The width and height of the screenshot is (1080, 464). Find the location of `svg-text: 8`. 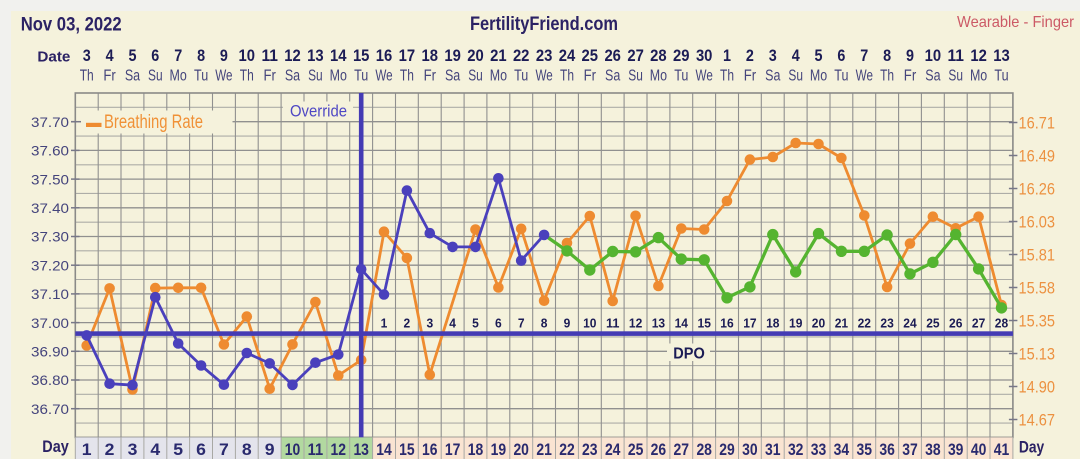

svg-text: 8 is located at coordinates (247, 449).